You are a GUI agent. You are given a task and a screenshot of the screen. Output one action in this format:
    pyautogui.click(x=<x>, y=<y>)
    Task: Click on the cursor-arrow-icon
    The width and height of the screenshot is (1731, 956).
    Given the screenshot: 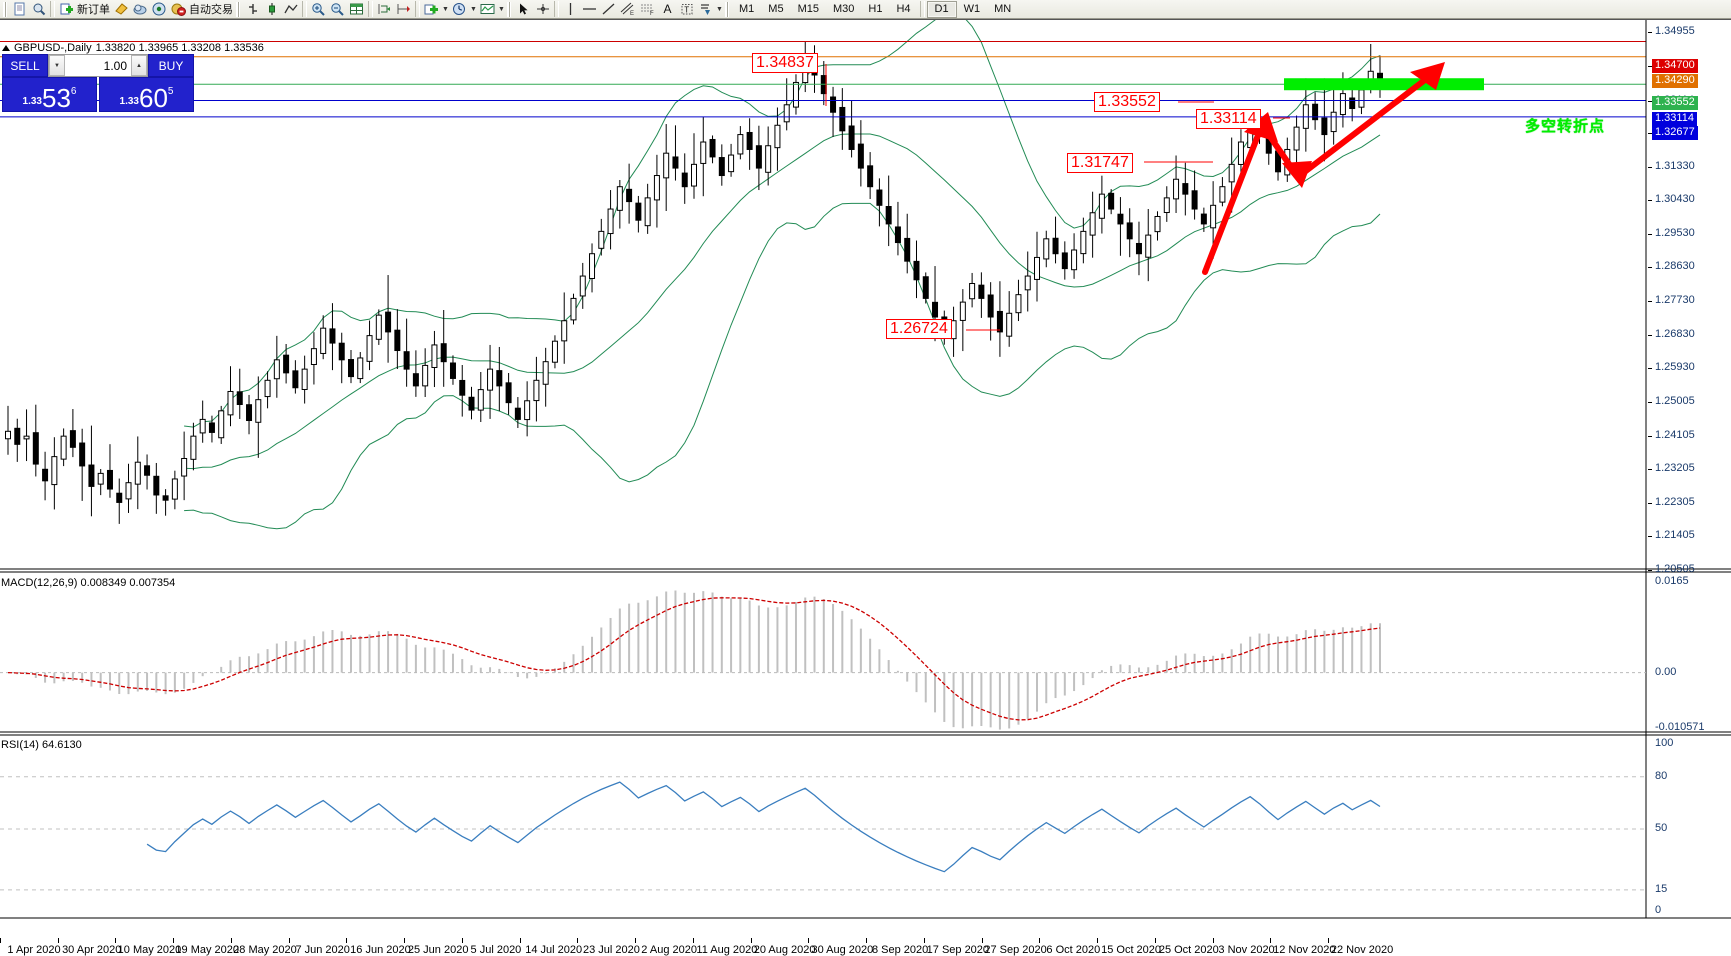 What is the action you would take?
    pyautogui.click(x=523, y=9)
    